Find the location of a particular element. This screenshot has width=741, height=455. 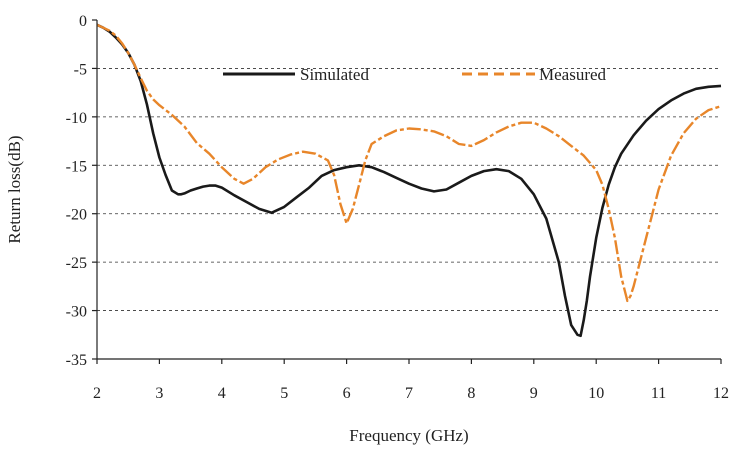

y-tick-label: -25 is located at coordinates (76, 263).